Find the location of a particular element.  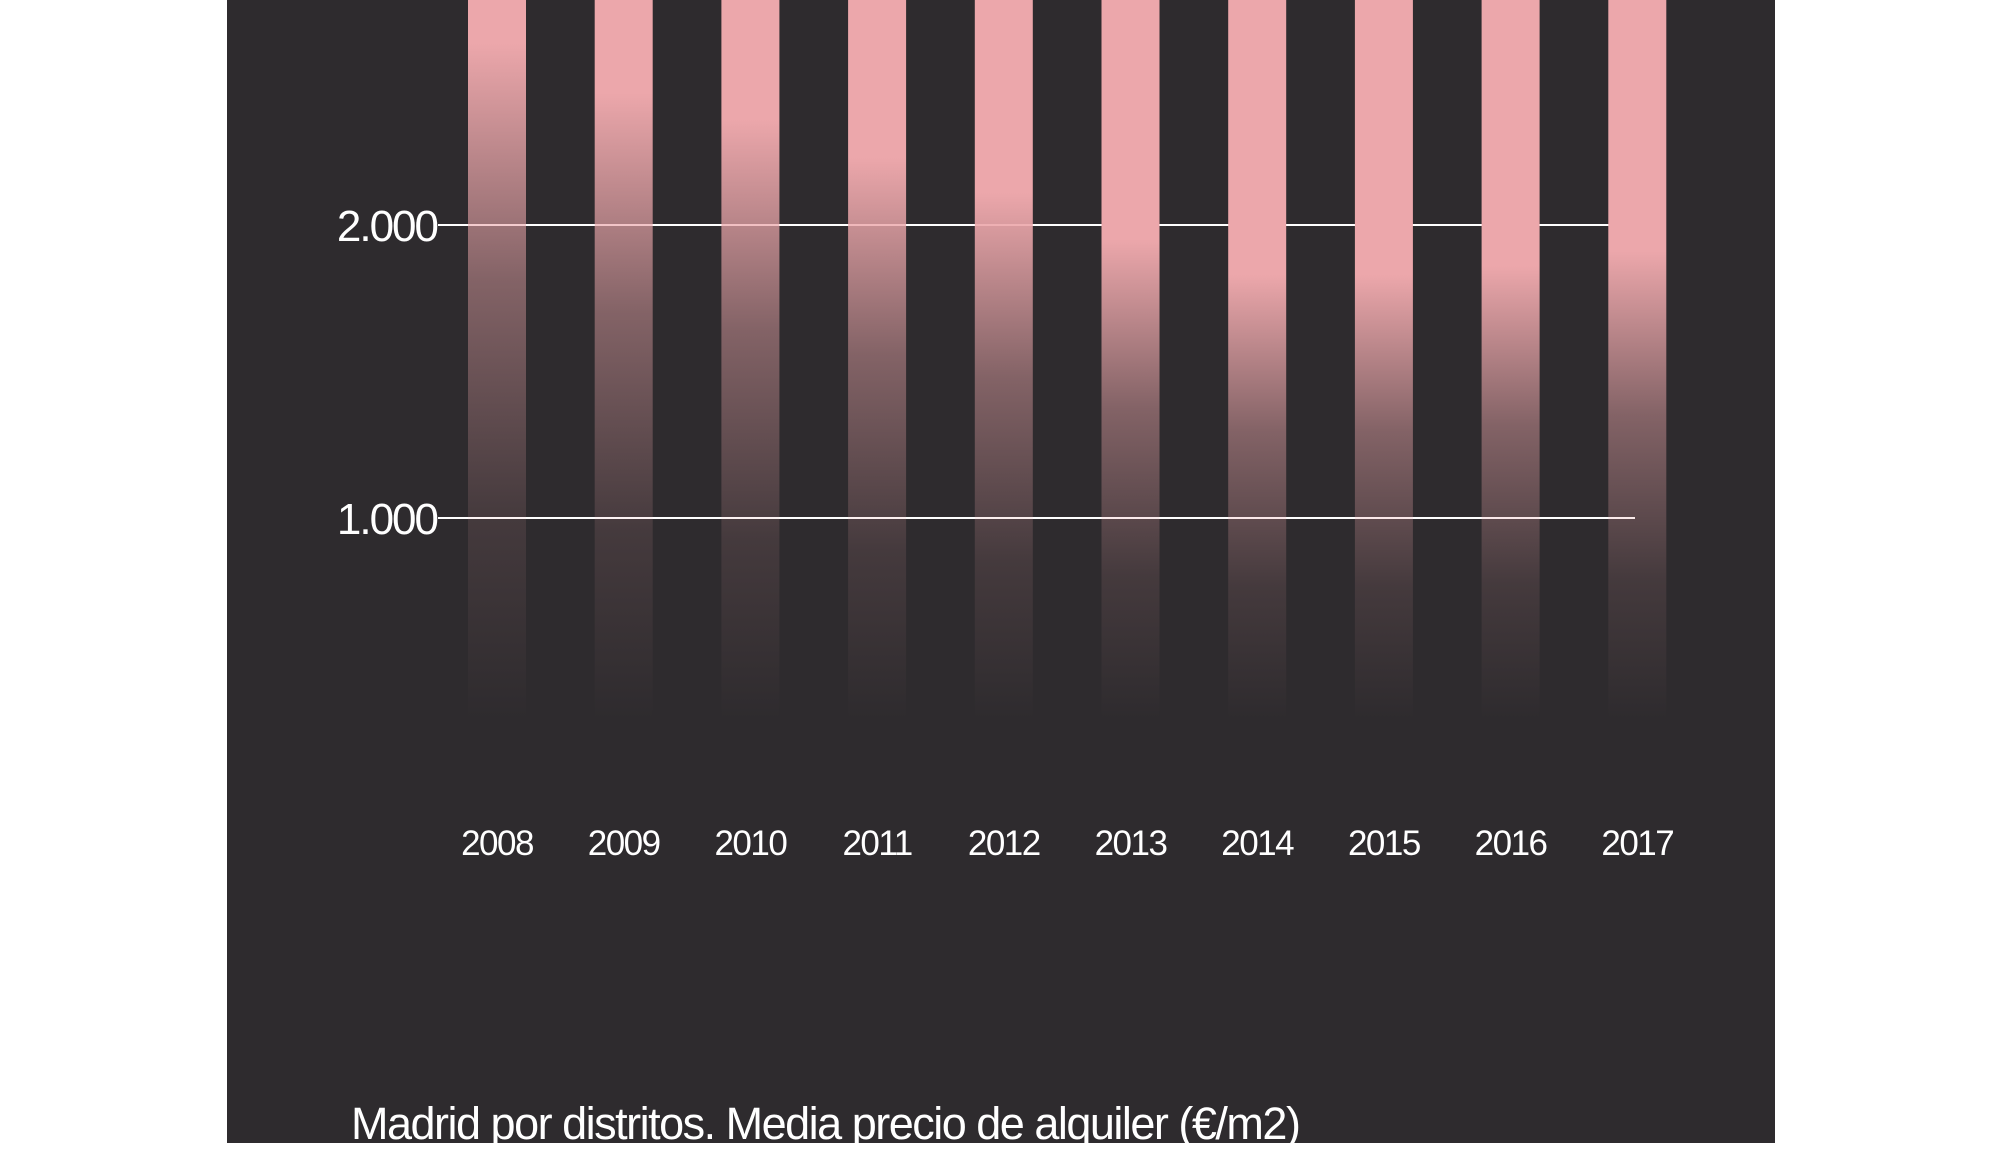

y-tick-label: 1.000 is located at coordinates (387, 519).